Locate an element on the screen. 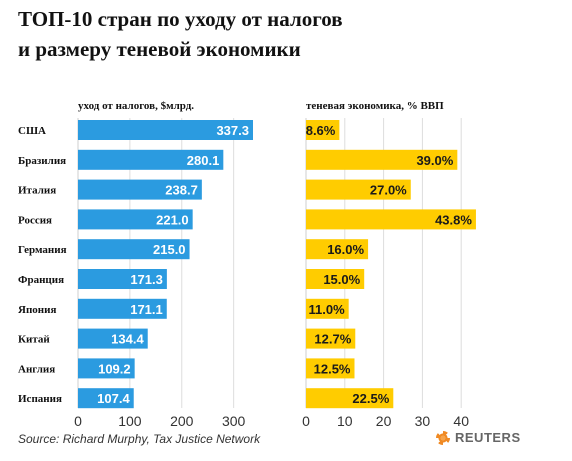  tax-avoidance-value-label: 221.0 is located at coordinates (172, 219).